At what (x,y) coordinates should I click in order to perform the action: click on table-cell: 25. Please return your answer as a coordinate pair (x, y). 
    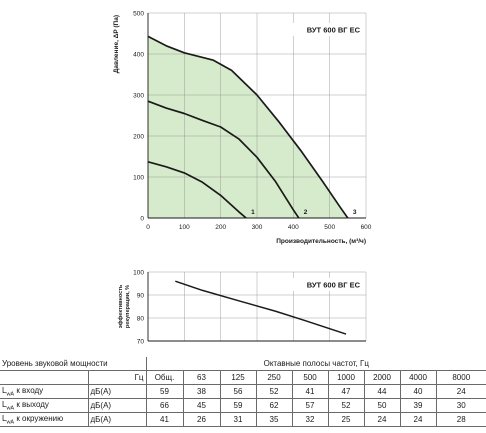
    Looking at the image, I should click on (346, 419).